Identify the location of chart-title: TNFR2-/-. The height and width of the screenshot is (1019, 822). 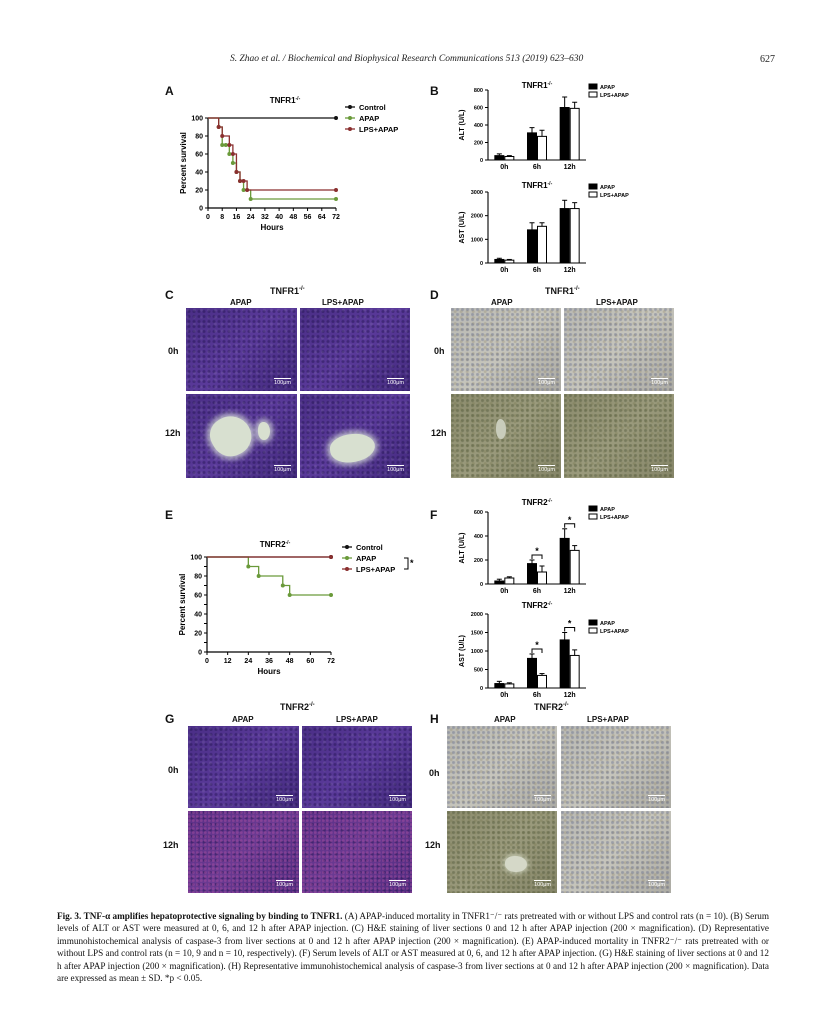
(537, 605).